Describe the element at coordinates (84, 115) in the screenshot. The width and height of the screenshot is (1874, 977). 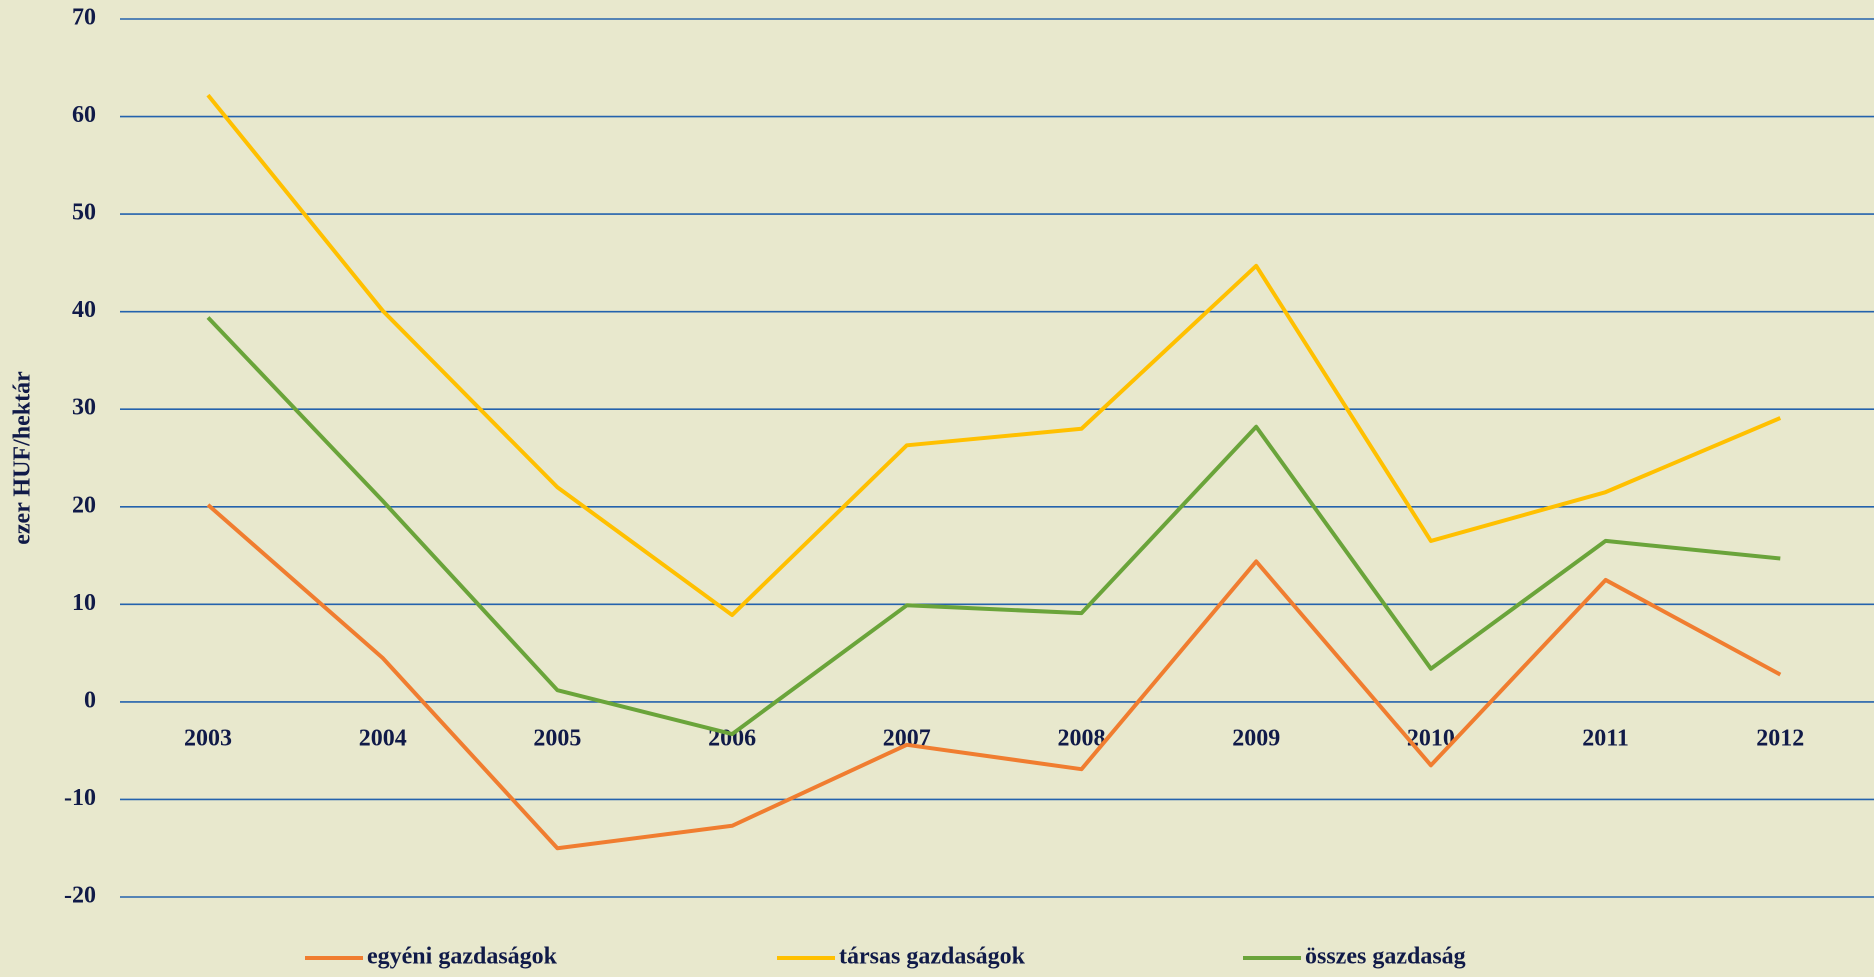
I see `y-tick-label: 60` at that location.